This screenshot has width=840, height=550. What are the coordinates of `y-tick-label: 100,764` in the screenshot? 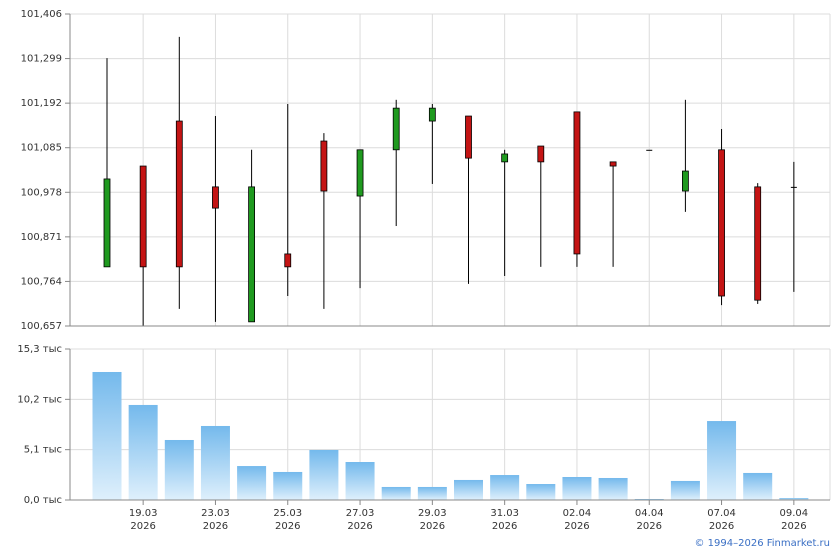 It's located at (41, 281).